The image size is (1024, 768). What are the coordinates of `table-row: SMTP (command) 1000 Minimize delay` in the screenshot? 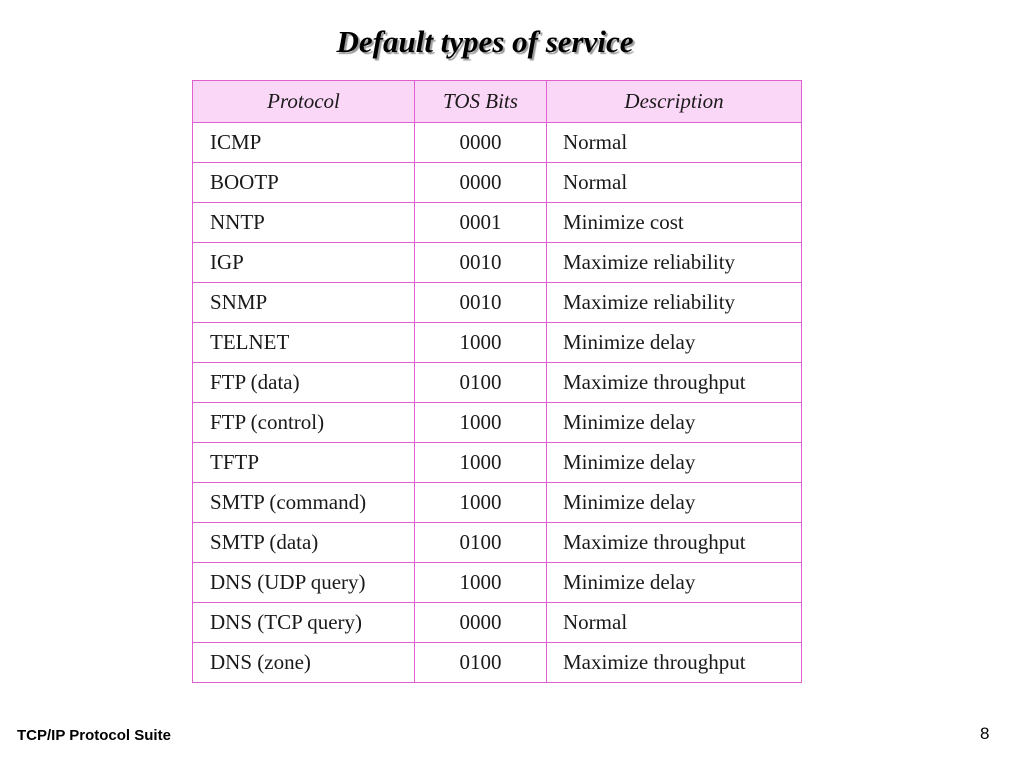 It's located at (497, 502).